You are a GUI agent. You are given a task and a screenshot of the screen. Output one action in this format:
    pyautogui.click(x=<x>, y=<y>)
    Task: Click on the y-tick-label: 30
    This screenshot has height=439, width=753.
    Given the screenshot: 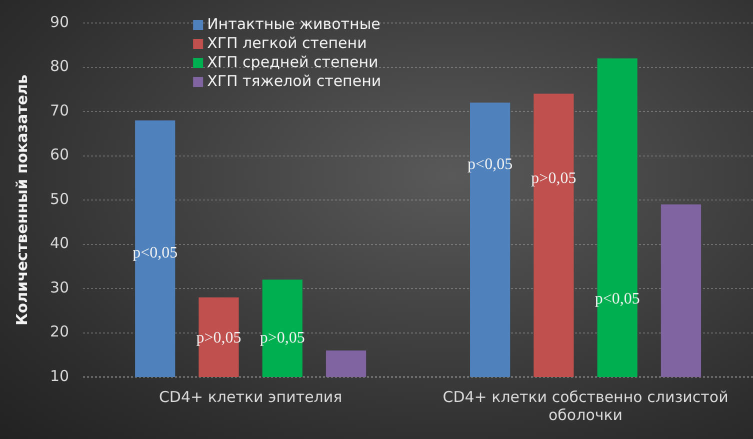 What is the action you would take?
    pyautogui.click(x=60, y=287)
    